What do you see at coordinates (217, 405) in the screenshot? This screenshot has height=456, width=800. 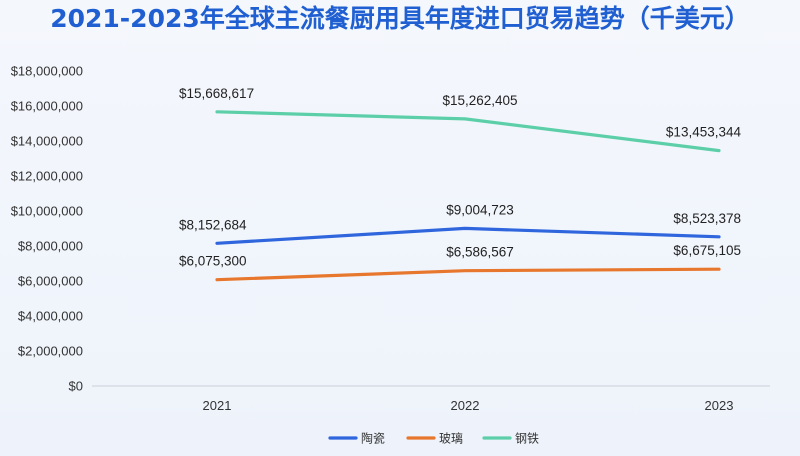 I see `x-tick-label: 2021` at bounding box center [217, 405].